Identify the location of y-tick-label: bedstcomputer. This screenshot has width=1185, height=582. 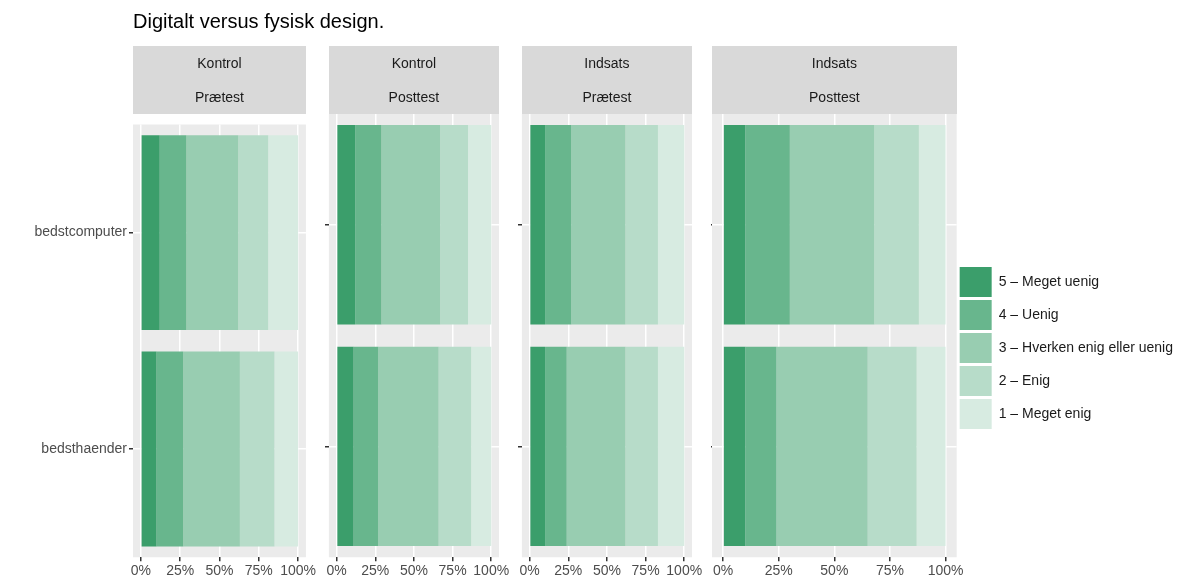
(81, 231).